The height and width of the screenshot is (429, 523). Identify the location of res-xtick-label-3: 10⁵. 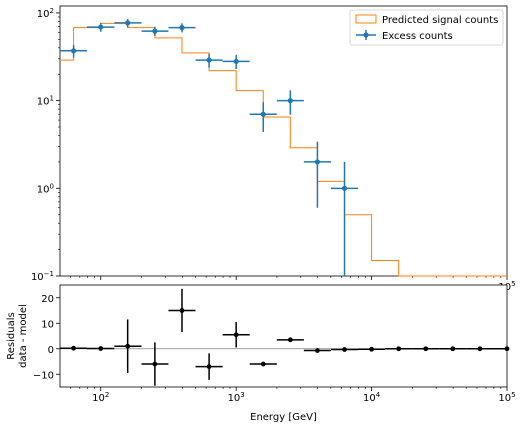
(506, 397).